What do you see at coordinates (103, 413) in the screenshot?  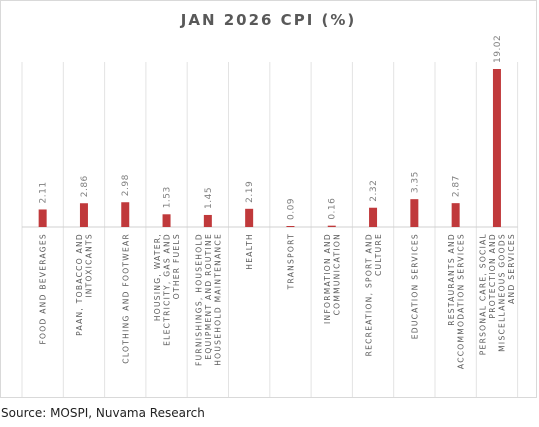 I see `source-note: Source: MOSPI, Nuvama Research` at bounding box center [103, 413].